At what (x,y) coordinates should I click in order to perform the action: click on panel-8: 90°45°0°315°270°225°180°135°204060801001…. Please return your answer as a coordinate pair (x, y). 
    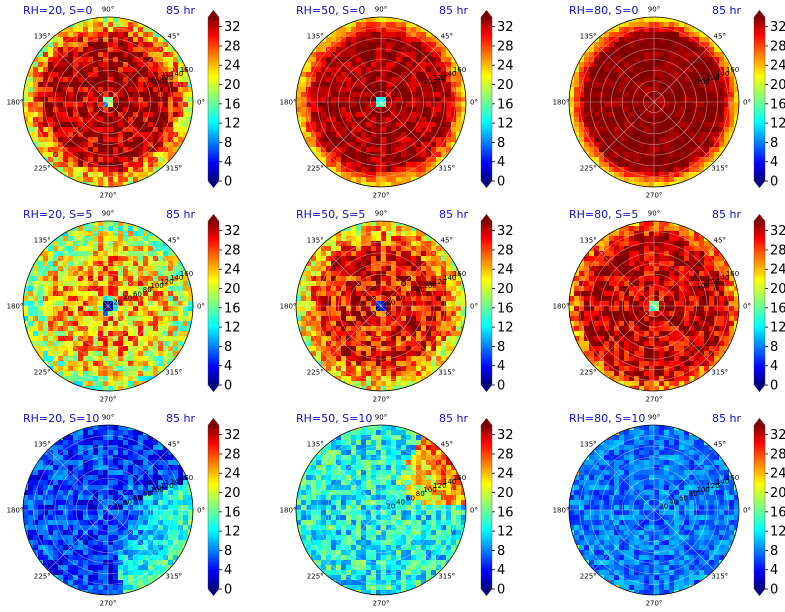
    Looking at the image, I should click on (397, 510).